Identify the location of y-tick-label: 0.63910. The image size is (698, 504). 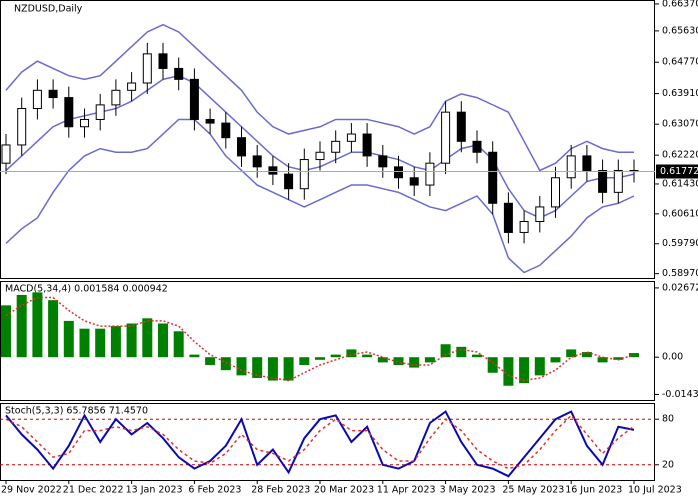
(680, 93).